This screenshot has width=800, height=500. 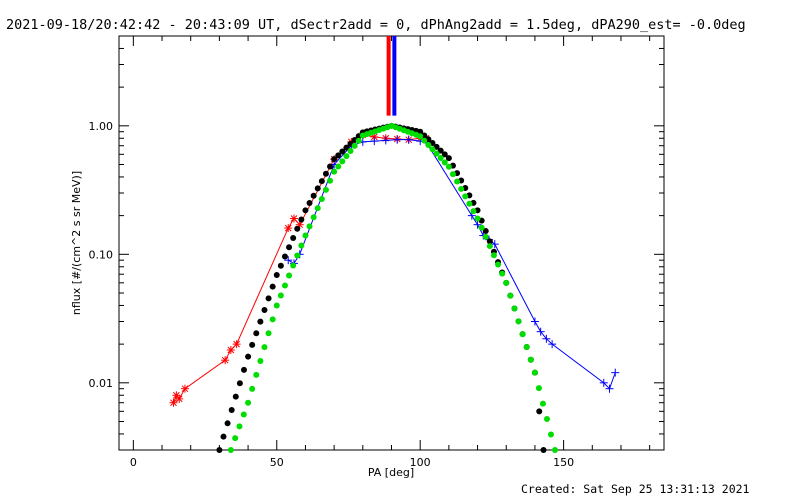 I want to click on y-tick-label: 0.10, so click(x=101, y=254).